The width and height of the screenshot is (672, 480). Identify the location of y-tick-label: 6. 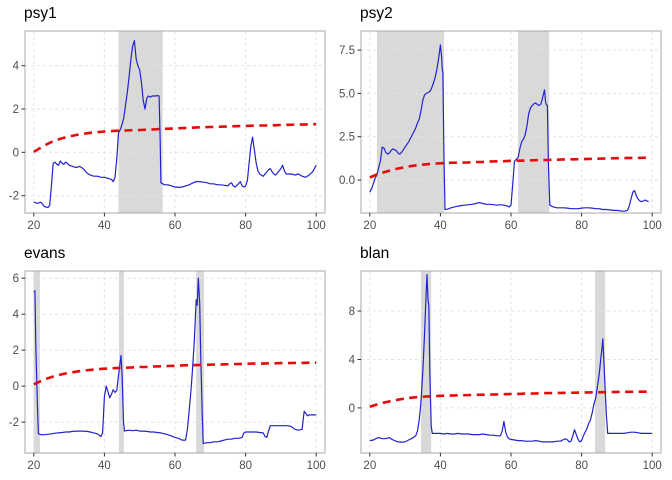
(16, 279).